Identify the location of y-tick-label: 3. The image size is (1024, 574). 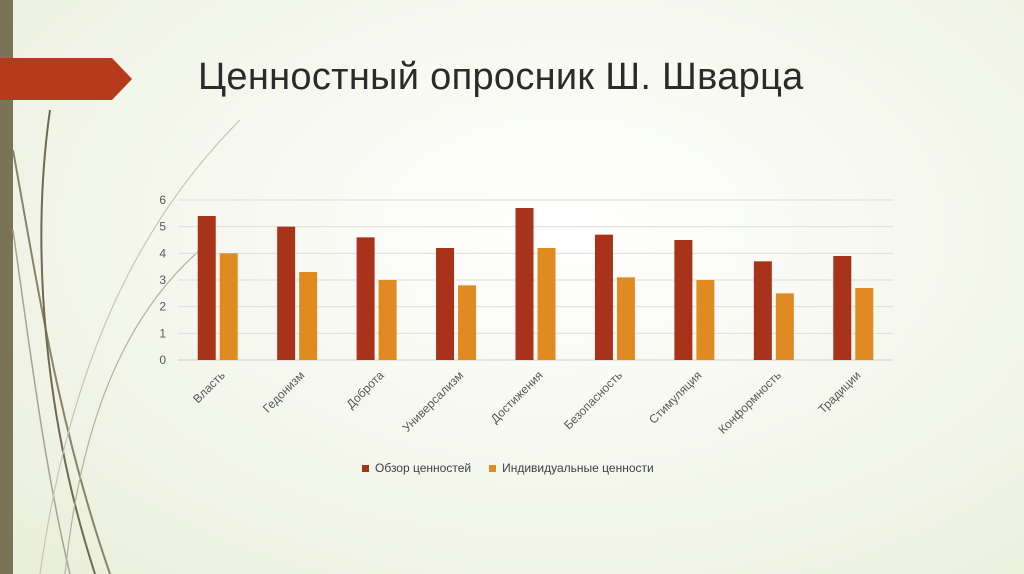
(162, 280).